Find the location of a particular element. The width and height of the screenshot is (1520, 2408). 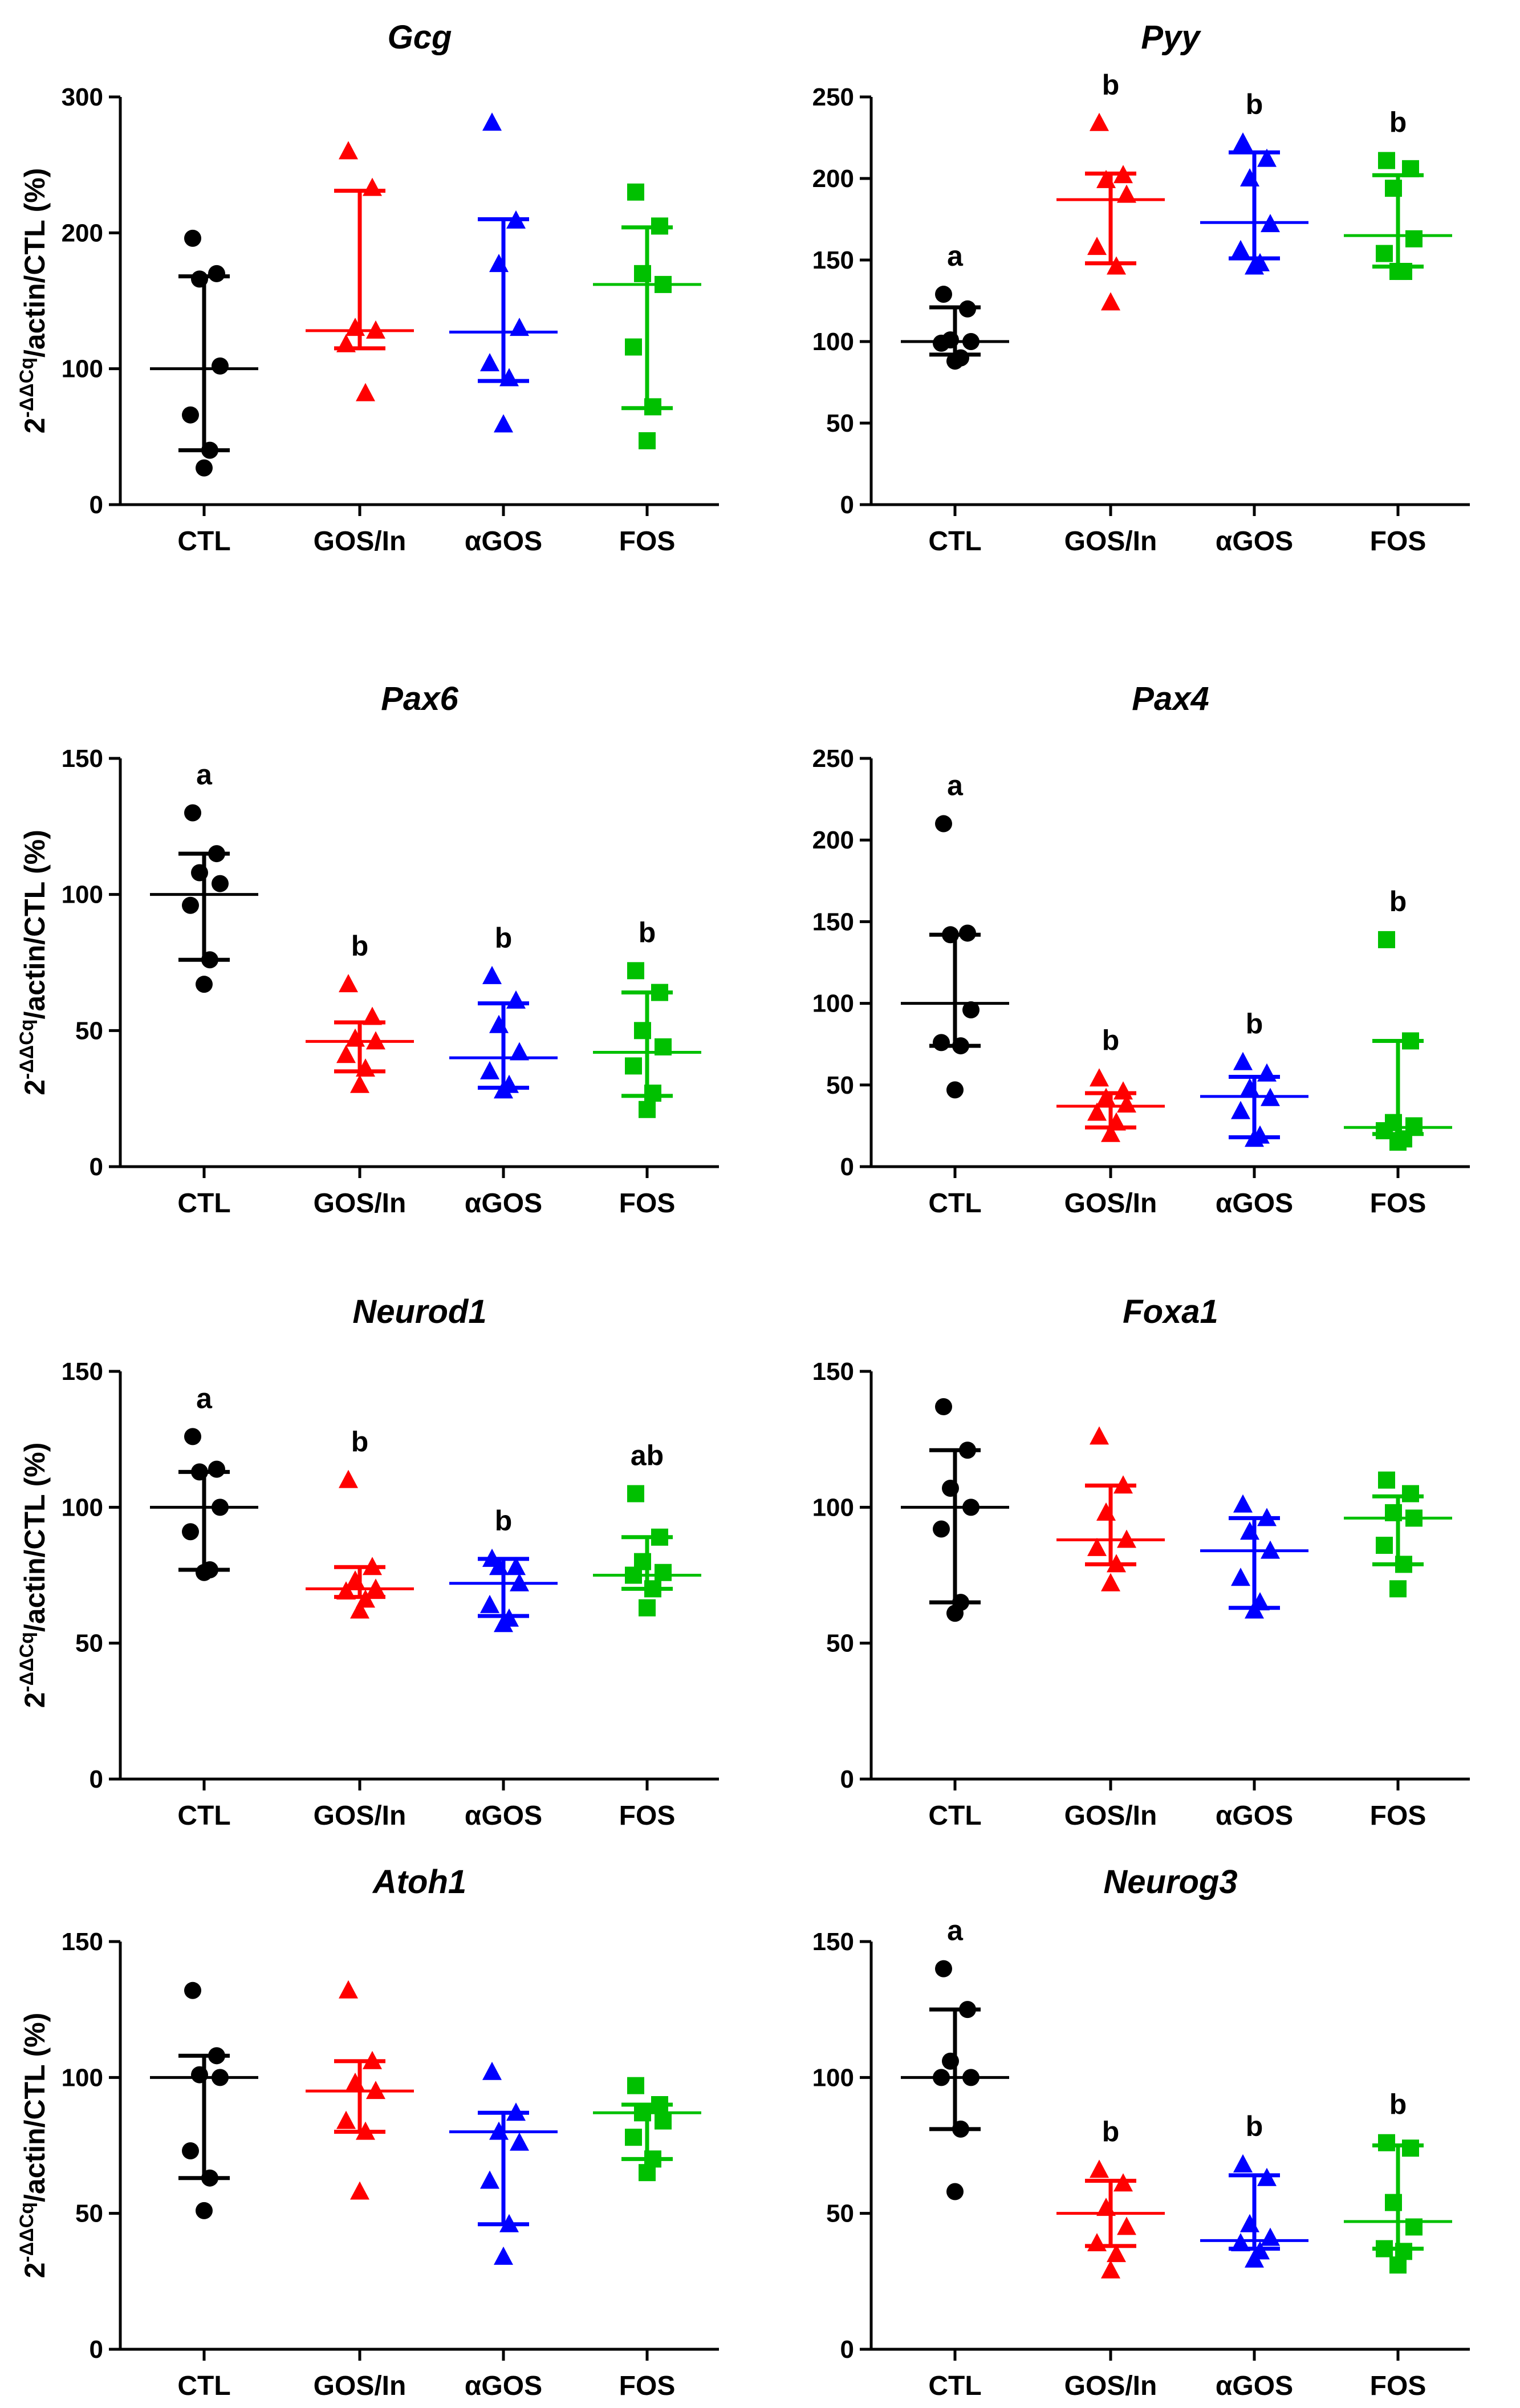

panel-foxa1: Foxa1 0 50 100 150 CTL GOS/In αGOS FOS is located at coordinates (1141, 1562).